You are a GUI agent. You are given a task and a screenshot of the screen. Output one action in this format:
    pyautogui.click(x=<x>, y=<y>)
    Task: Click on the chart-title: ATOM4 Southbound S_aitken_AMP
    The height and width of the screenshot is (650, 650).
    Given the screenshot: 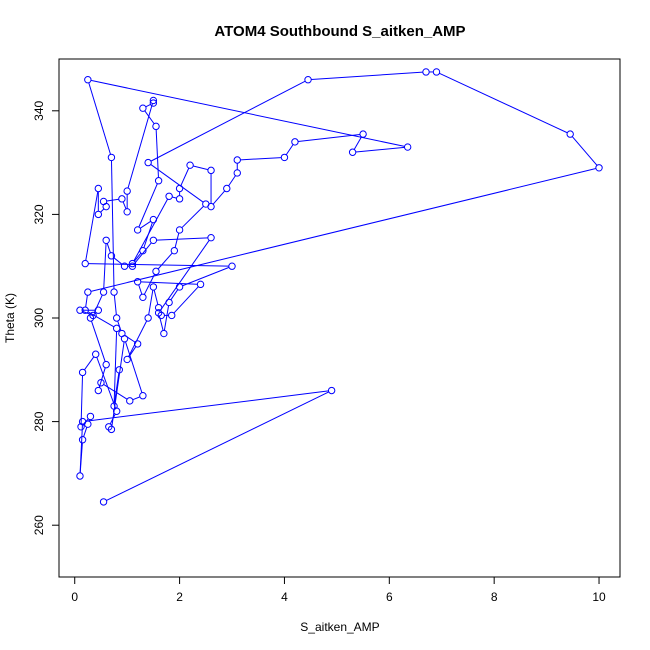 What is the action you would take?
    pyautogui.click(x=339, y=31)
    